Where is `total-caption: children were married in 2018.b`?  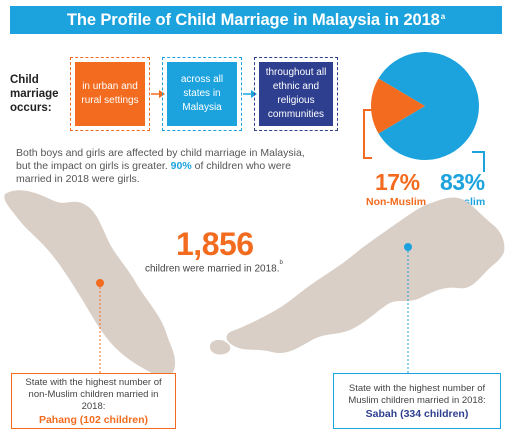 total-caption: children were married in 2018.b is located at coordinates (214, 267).